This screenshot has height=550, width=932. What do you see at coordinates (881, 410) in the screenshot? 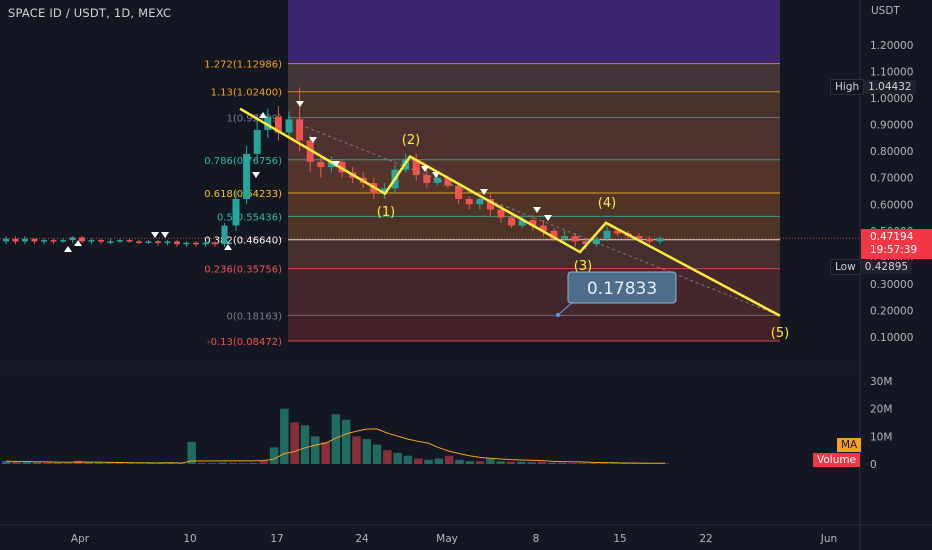
I see `volume-tick-label: 20M` at bounding box center [881, 410].